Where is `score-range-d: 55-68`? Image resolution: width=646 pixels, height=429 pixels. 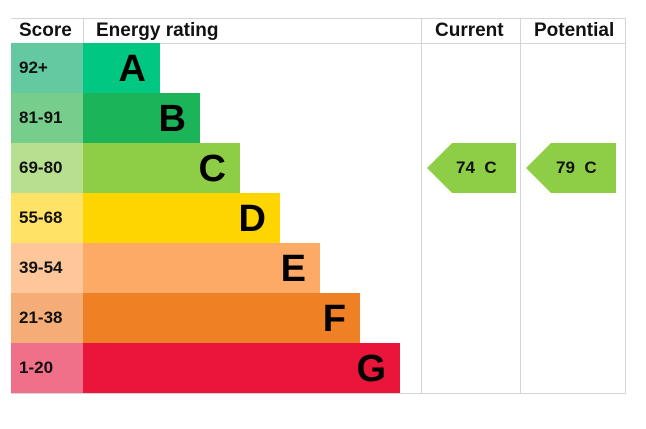 score-range-d: 55-68 is located at coordinates (47, 218).